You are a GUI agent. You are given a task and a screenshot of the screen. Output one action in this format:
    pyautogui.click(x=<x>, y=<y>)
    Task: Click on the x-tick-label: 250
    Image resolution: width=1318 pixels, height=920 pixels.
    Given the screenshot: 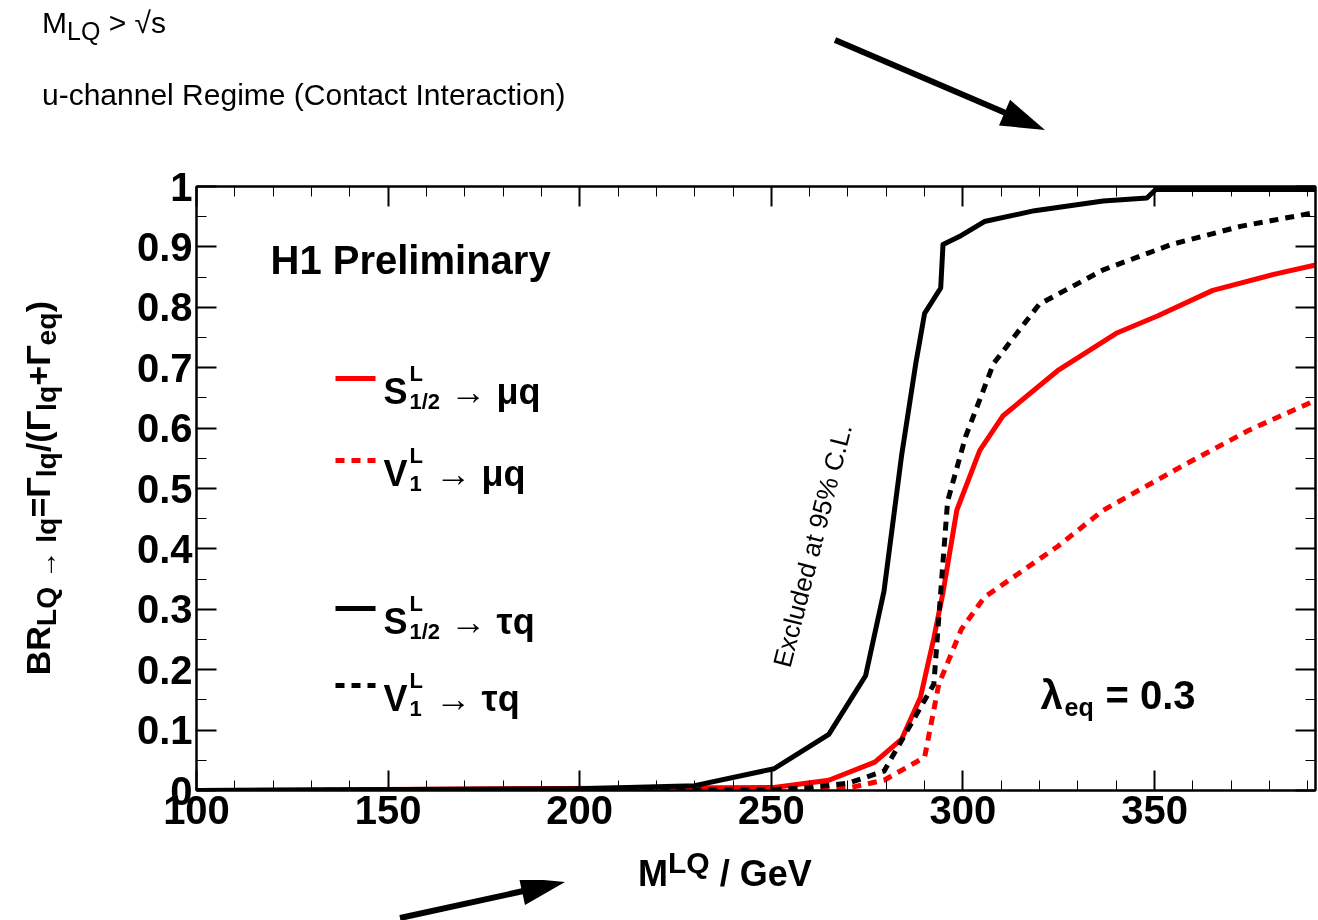 What is the action you would take?
    pyautogui.click(x=771, y=809)
    